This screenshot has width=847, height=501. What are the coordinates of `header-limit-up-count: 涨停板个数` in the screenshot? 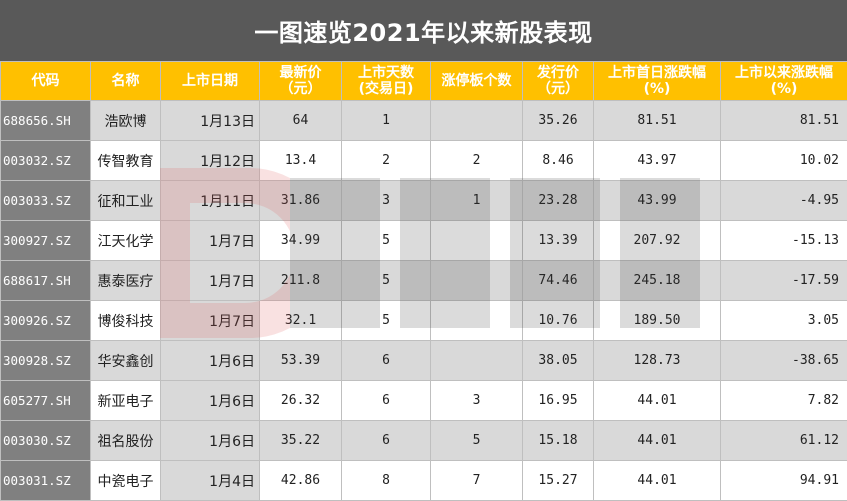 It's located at (477, 81).